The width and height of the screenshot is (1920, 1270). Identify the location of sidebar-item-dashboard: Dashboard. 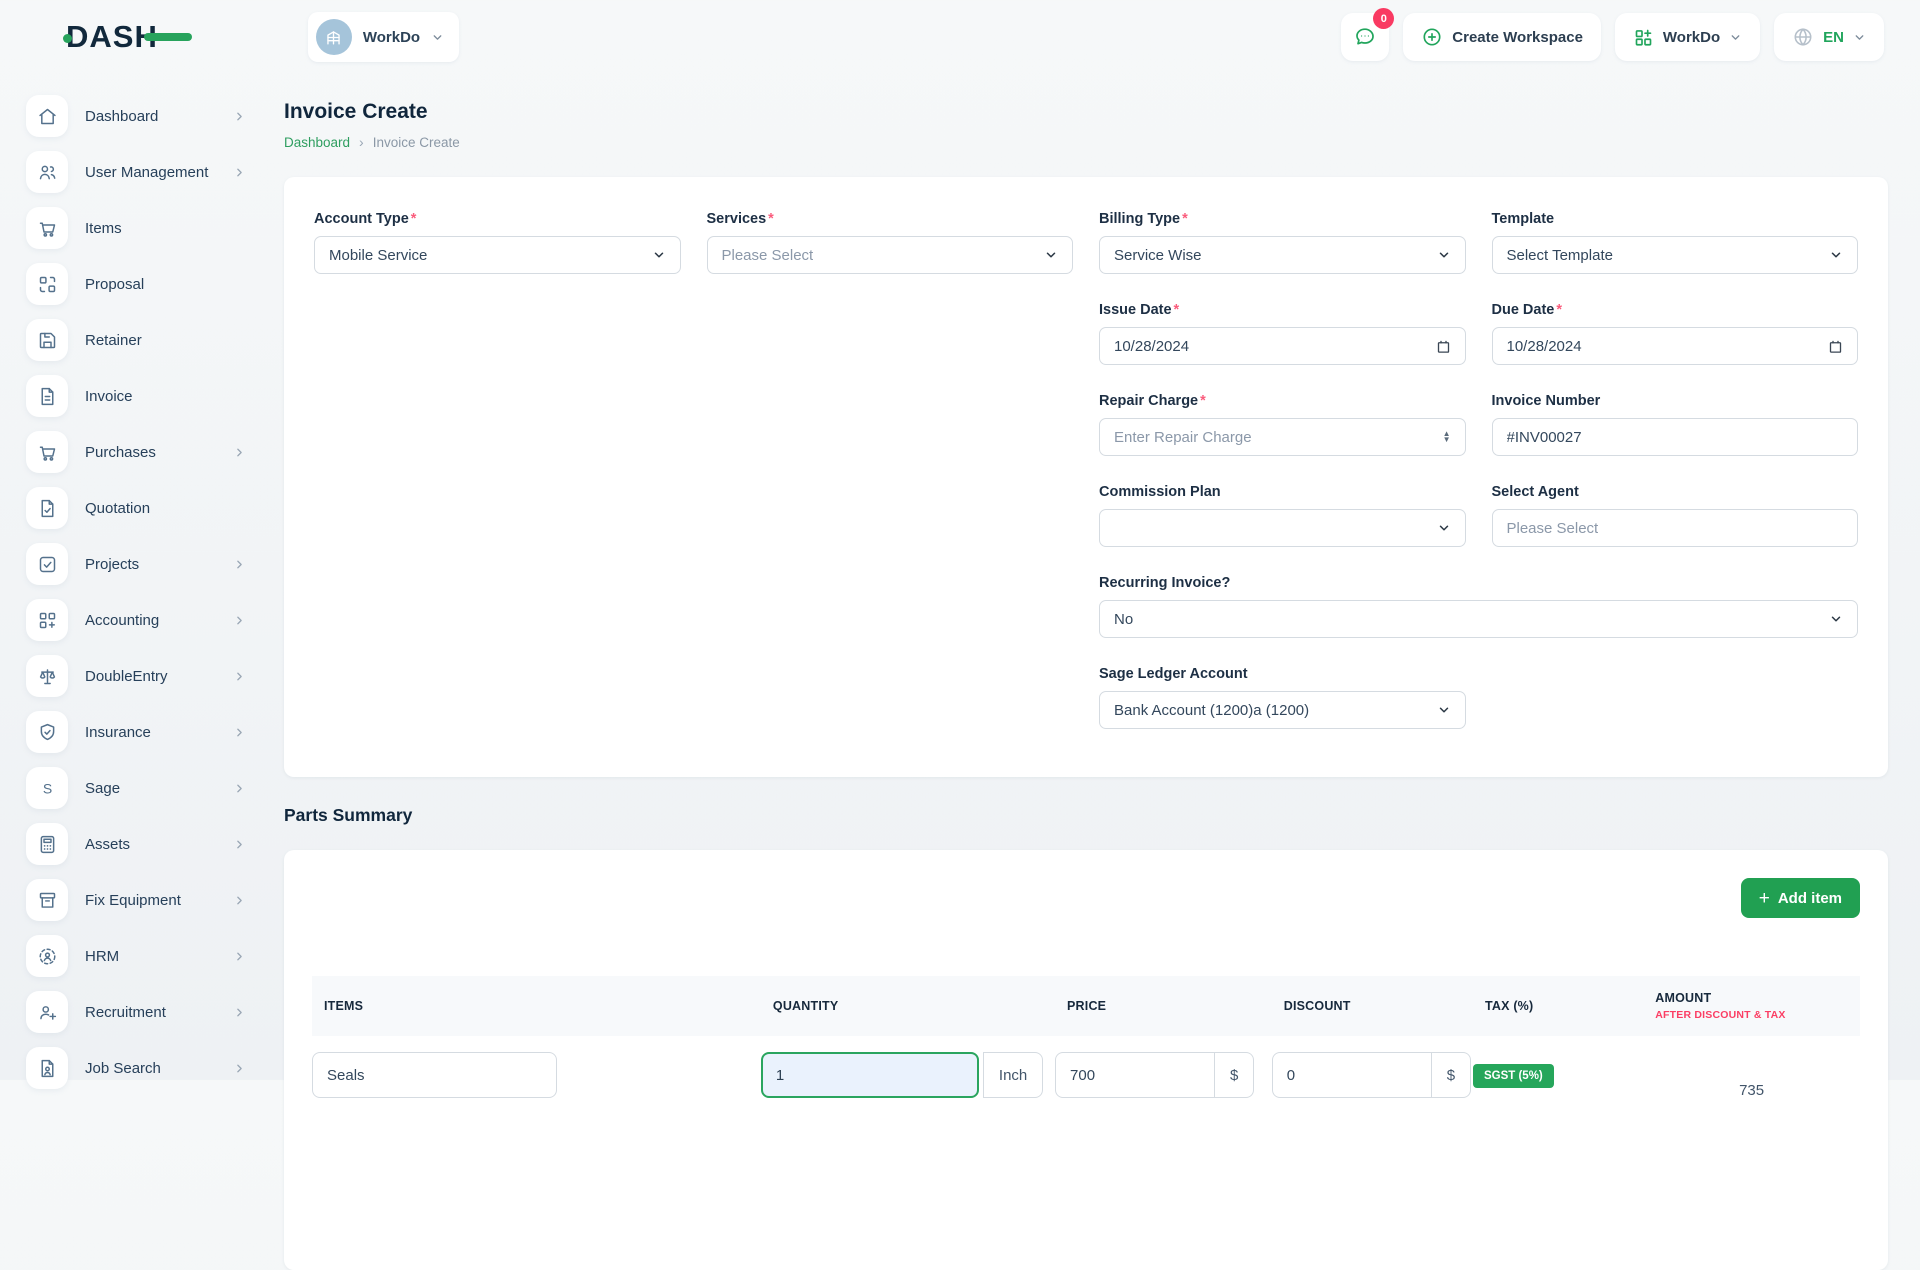
(143, 116).